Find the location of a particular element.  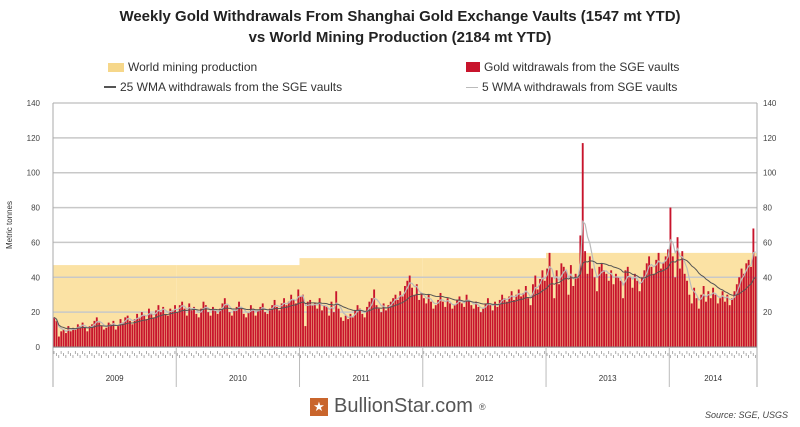

registered-mark: ® is located at coordinates (482, 406).